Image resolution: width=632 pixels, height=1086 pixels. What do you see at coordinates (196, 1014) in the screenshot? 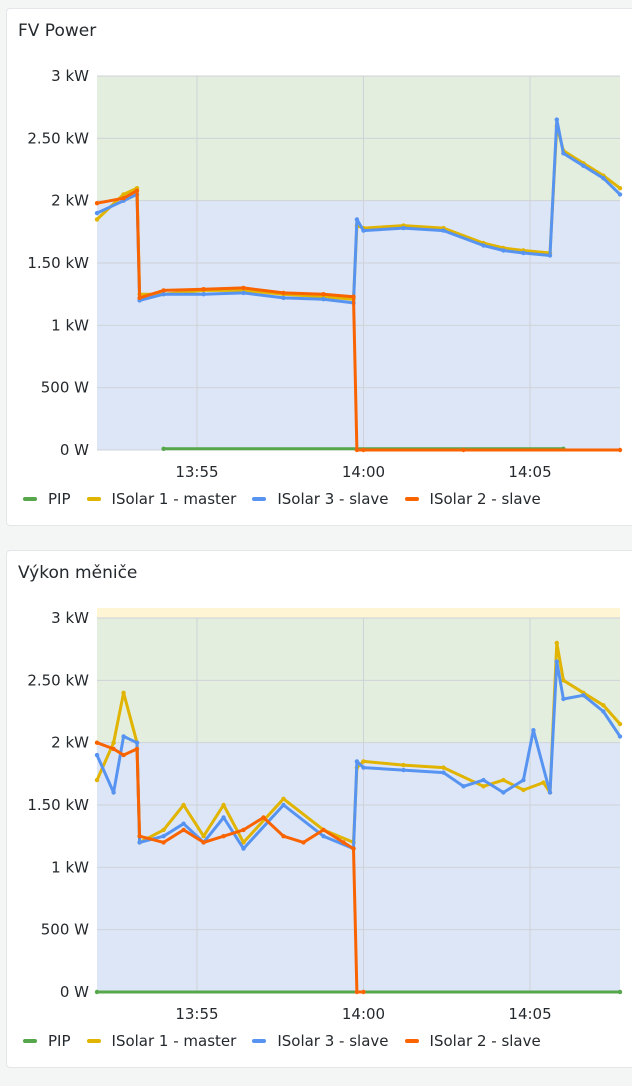
I see `x-tick-label: 13:55` at bounding box center [196, 1014].